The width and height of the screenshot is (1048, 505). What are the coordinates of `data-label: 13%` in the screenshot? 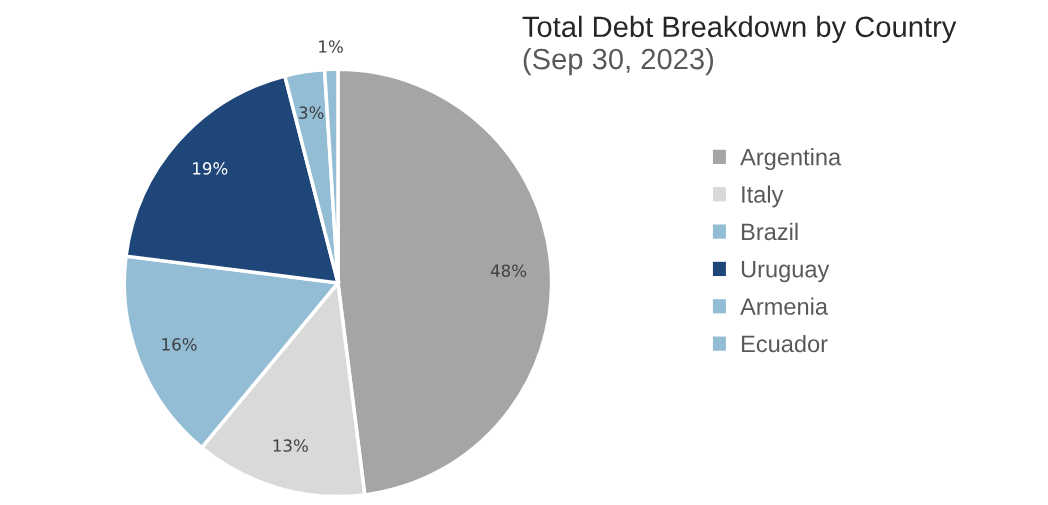 It's located at (290, 445).